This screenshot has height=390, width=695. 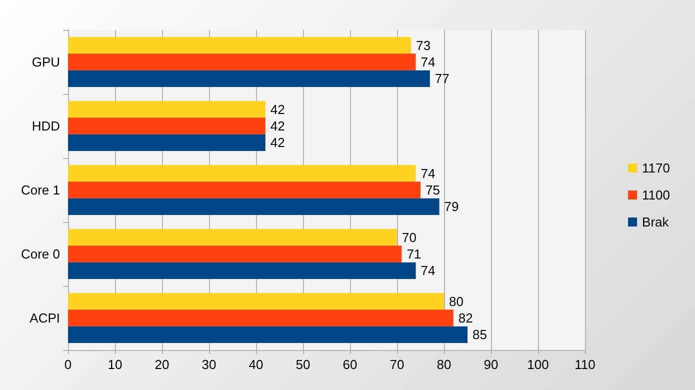 What do you see at coordinates (414, 254) in the screenshot?
I see `data-label: 71` at bounding box center [414, 254].